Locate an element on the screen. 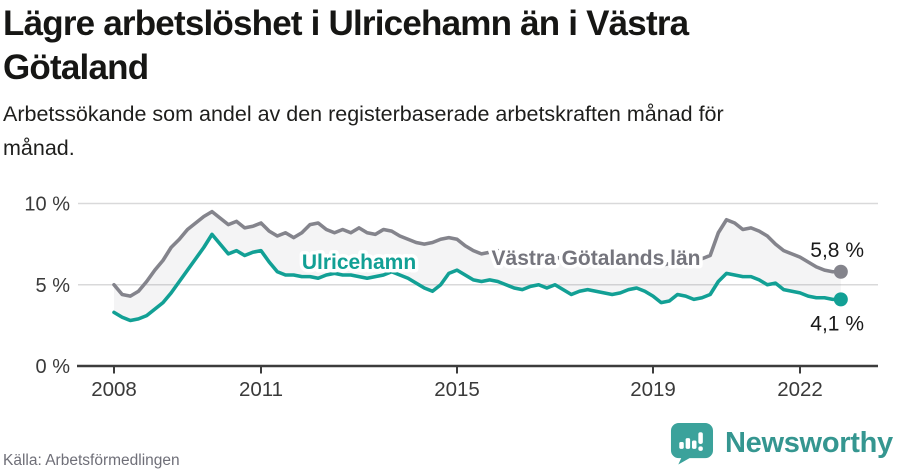 The height and width of the screenshot is (474, 900). series-label-ulricehamn: Ulricehamn is located at coordinates (359, 262).